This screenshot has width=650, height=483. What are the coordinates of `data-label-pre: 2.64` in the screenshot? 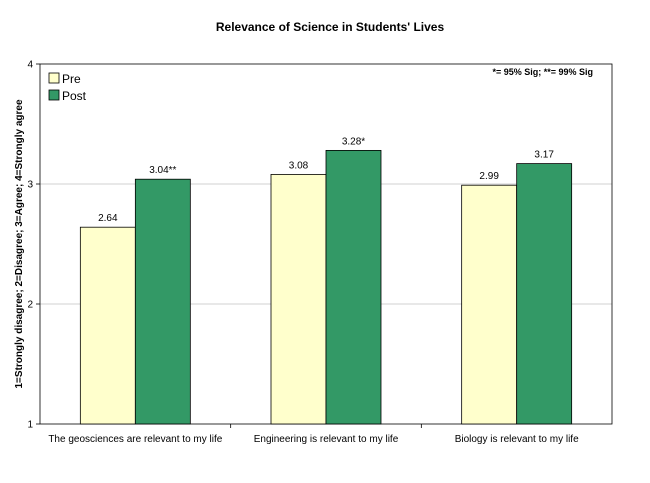 It's located at (108, 218).